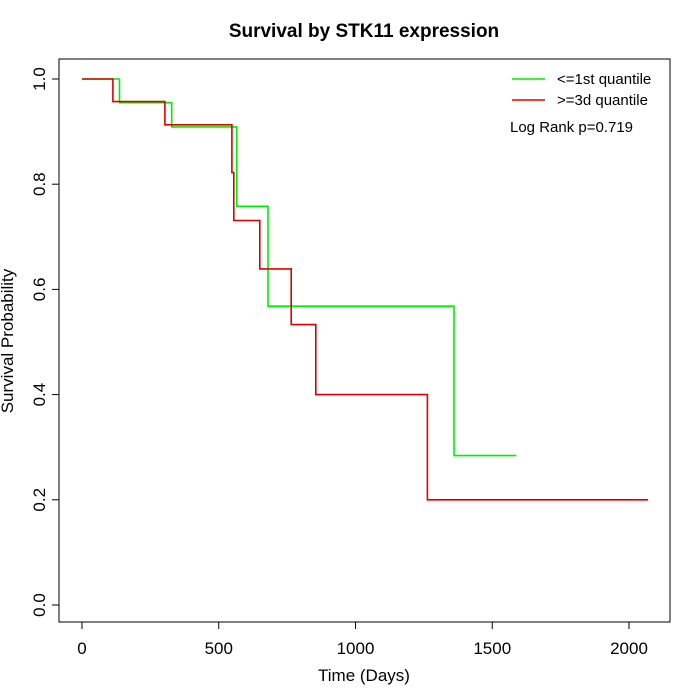  Describe the element at coordinates (39, 605) in the screenshot. I see `y-tick-label: 0.0` at that location.